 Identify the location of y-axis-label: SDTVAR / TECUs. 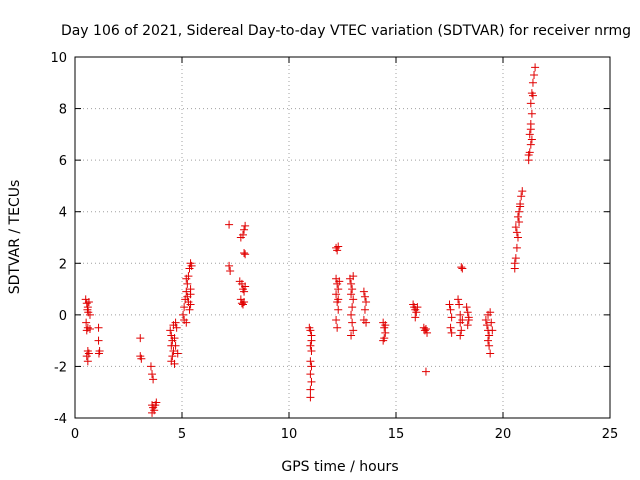
(15, 237).